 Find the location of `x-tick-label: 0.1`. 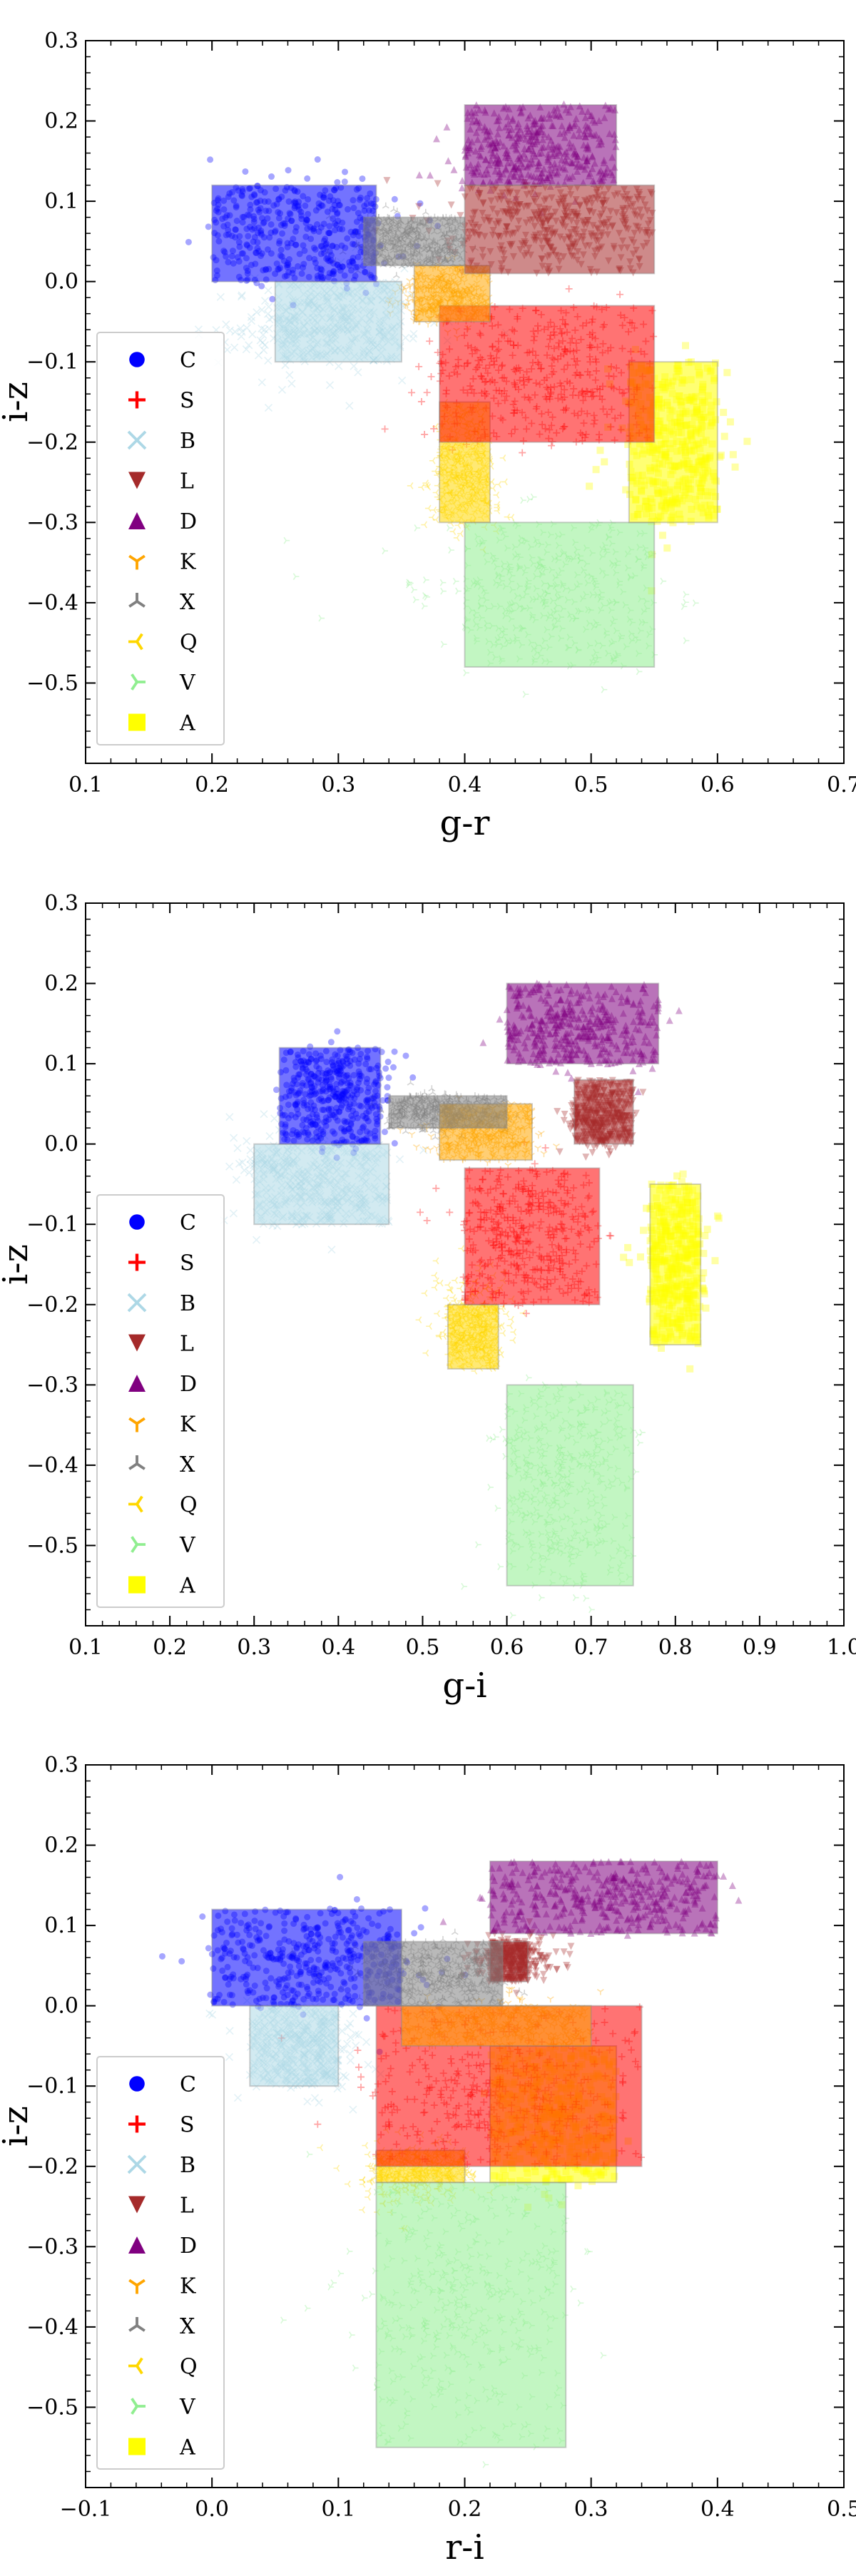

x-tick-label: 0.1 is located at coordinates (85, 1647).